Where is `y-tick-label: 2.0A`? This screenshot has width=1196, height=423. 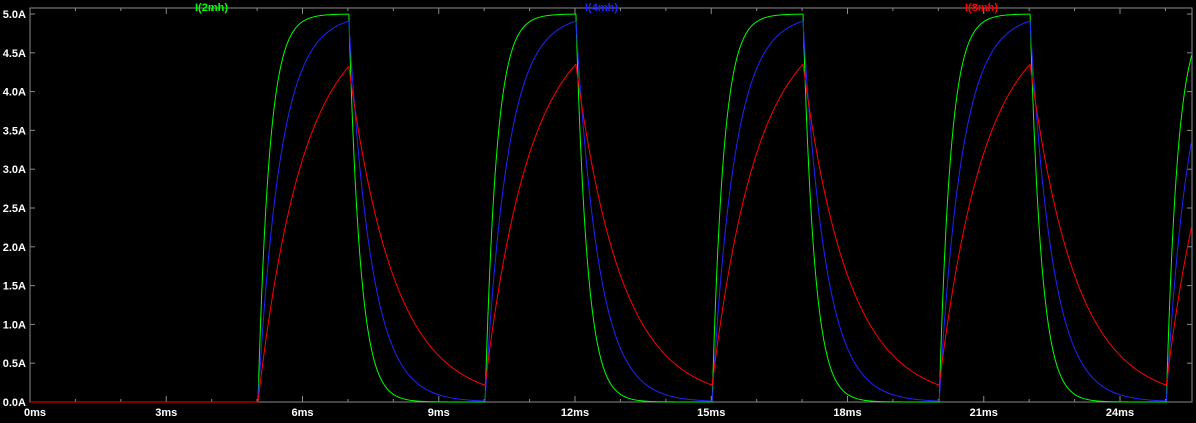 y-tick-label: 2.0A is located at coordinates (14, 248).